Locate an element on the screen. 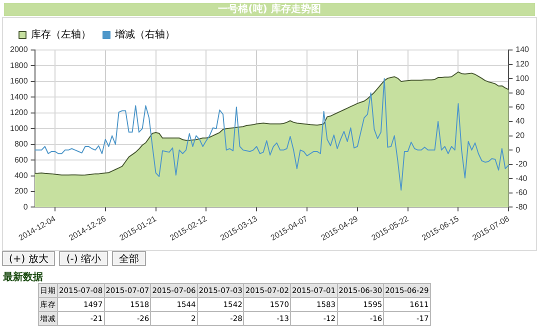  y2-tick-label: 80 is located at coordinates (521, 93).